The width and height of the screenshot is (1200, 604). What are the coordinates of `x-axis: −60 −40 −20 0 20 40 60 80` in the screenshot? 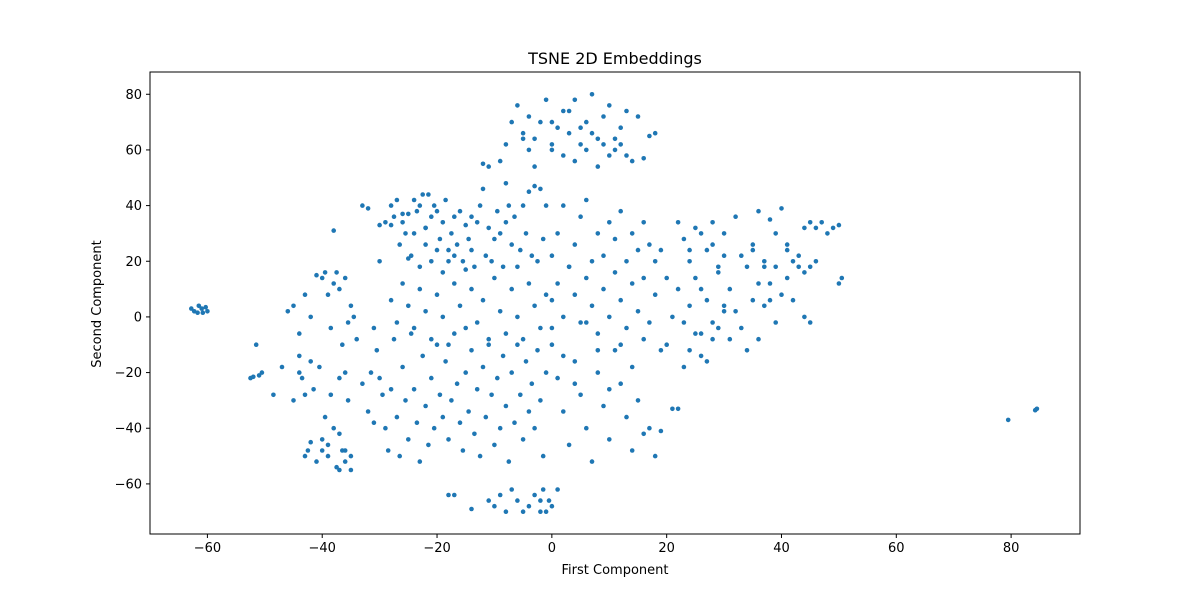 It's located at (606, 545).